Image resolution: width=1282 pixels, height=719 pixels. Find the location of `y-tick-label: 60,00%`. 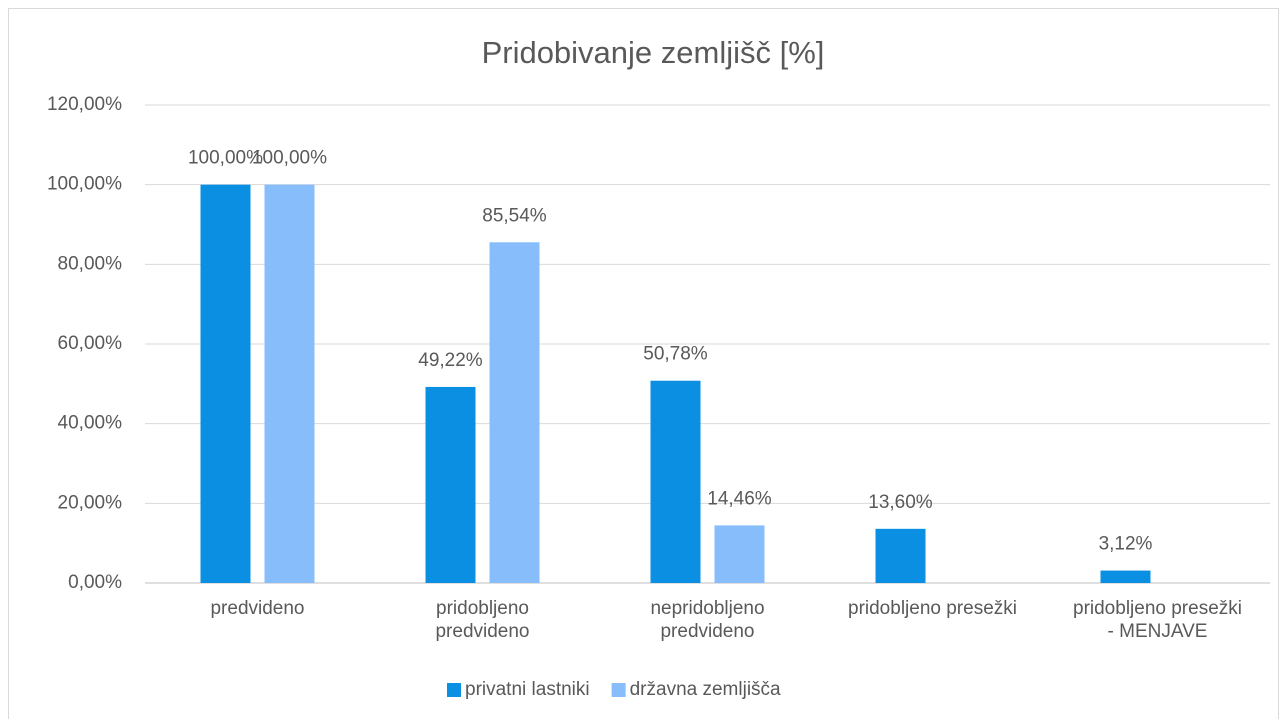

y-tick-label: 60,00% is located at coordinates (90, 343).